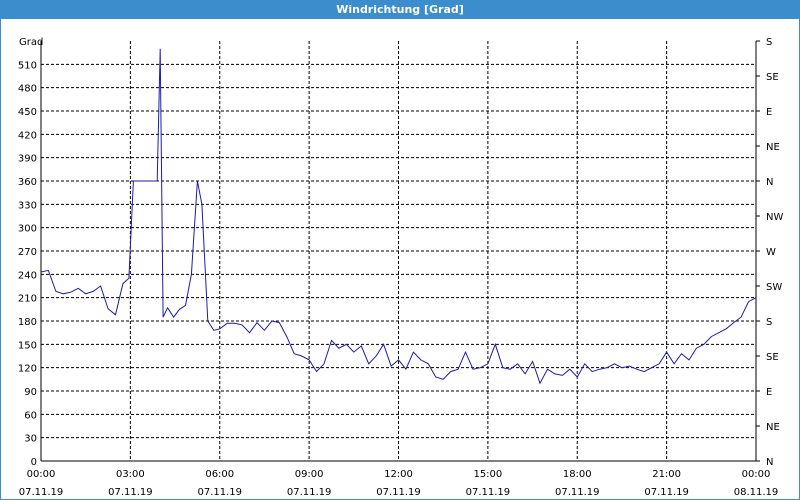  I want to click on y-tick-label: 210, so click(27, 299).